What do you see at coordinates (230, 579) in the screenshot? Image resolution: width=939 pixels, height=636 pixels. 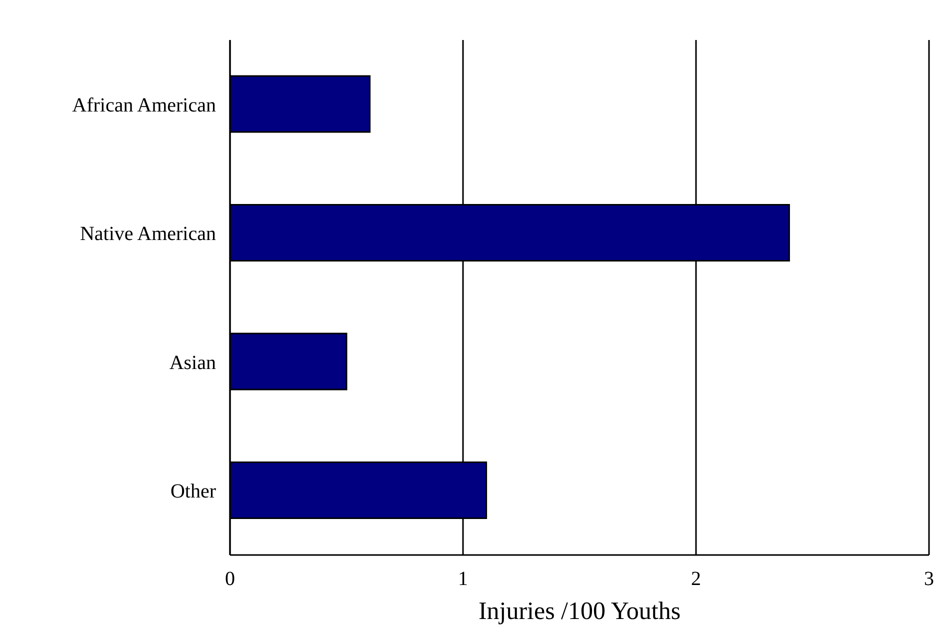 I see `x-tick-label: 0` at bounding box center [230, 579].